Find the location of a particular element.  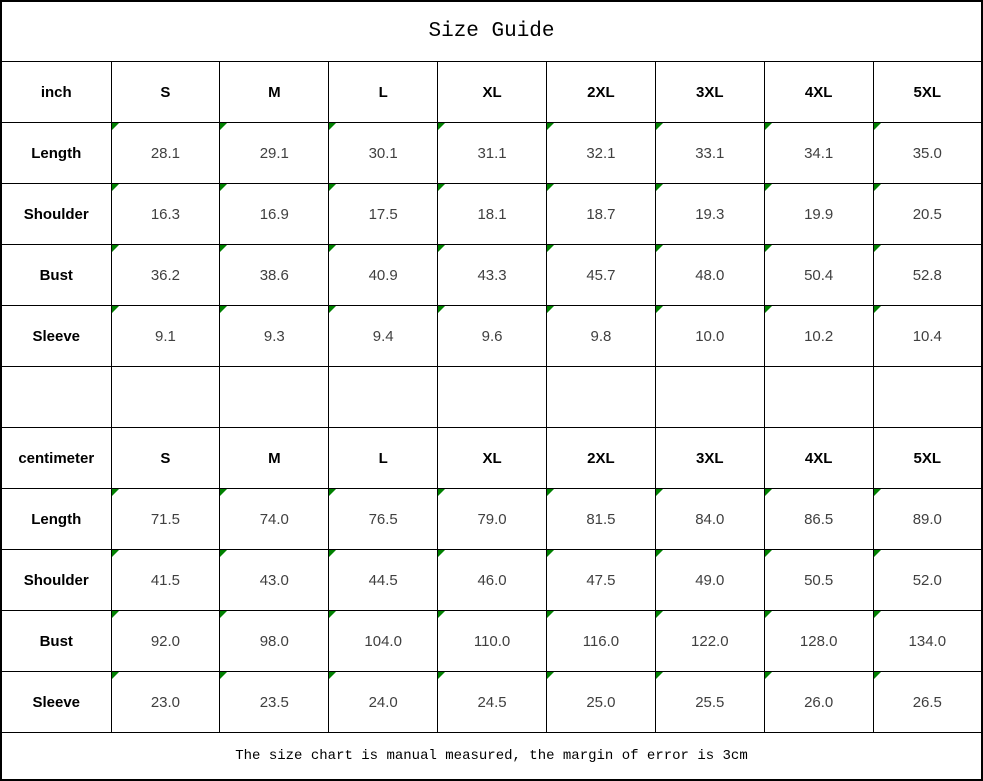

size-value-cell: 89.0 is located at coordinates (927, 519).